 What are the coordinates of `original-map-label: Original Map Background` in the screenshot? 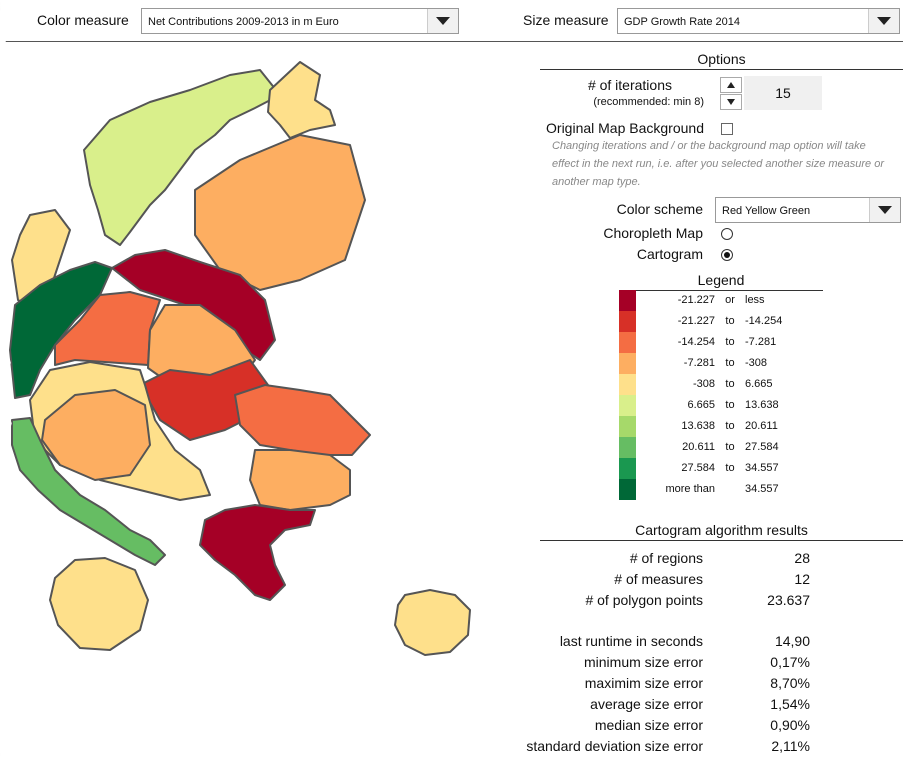 It's located at (625, 128).